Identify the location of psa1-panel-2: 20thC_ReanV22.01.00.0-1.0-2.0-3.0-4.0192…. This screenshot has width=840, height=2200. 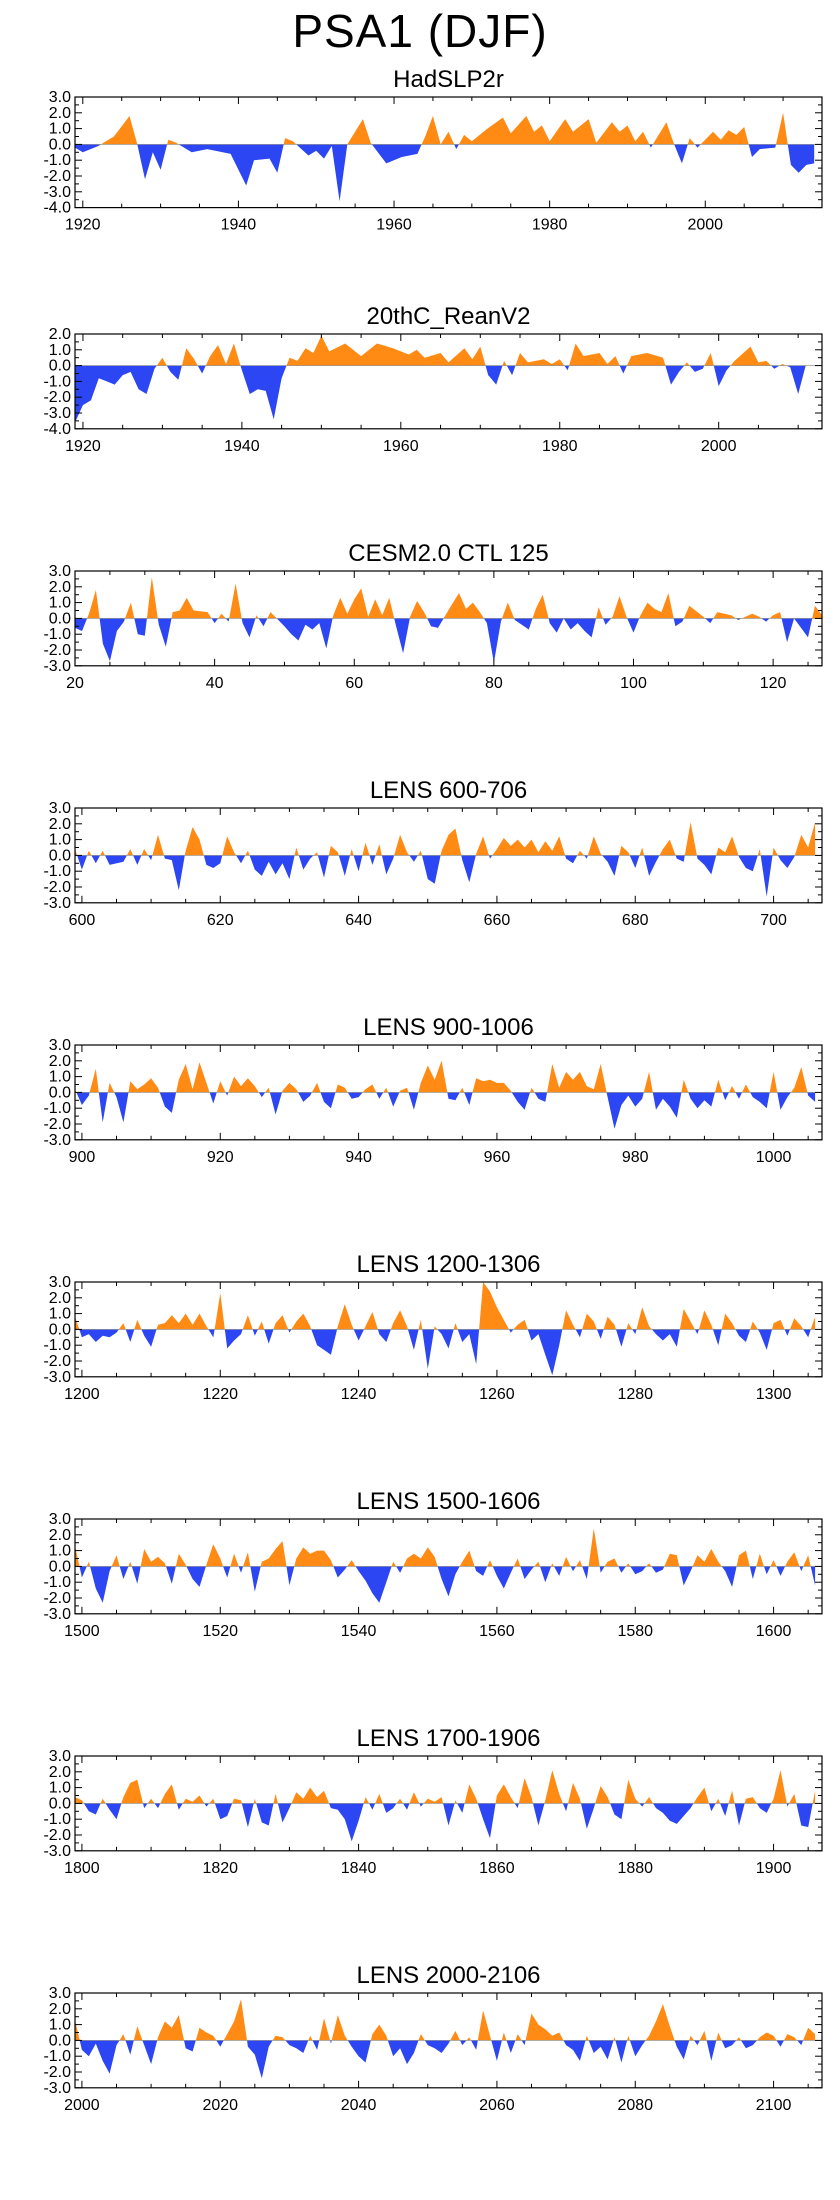
(433, 379).